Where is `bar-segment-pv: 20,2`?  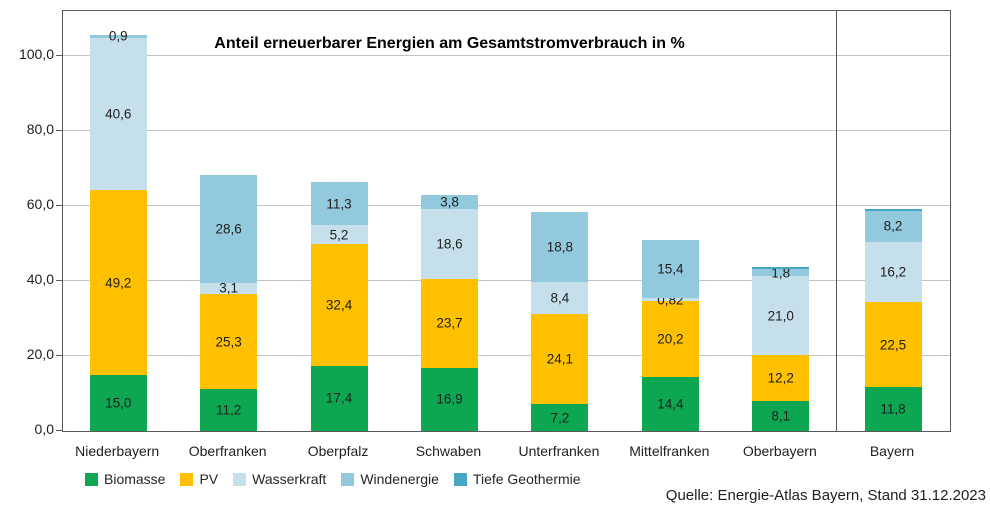 bar-segment-pv: 20,2 is located at coordinates (670, 339).